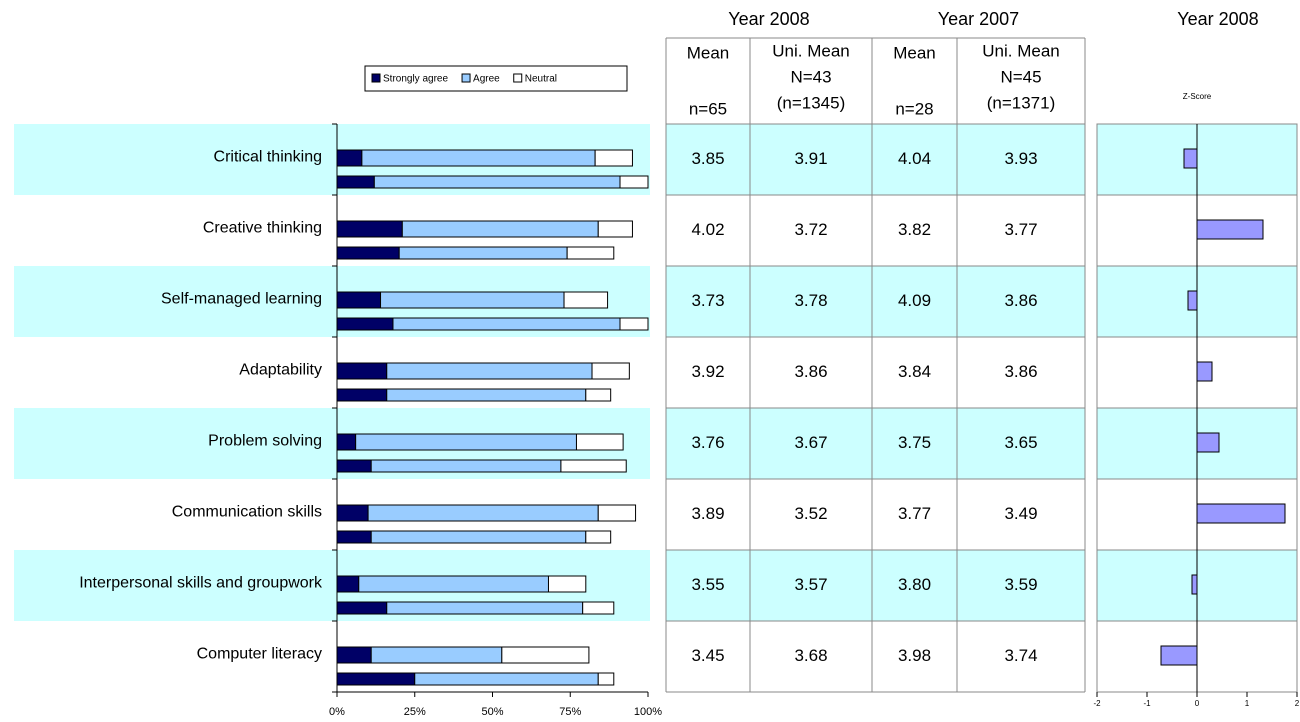 Image resolution: width=1300 pixels, height=722 pixels. Describe the element at coordinates (707, 158) in the screenshot. I see `table-cell: 3.85` at that location.